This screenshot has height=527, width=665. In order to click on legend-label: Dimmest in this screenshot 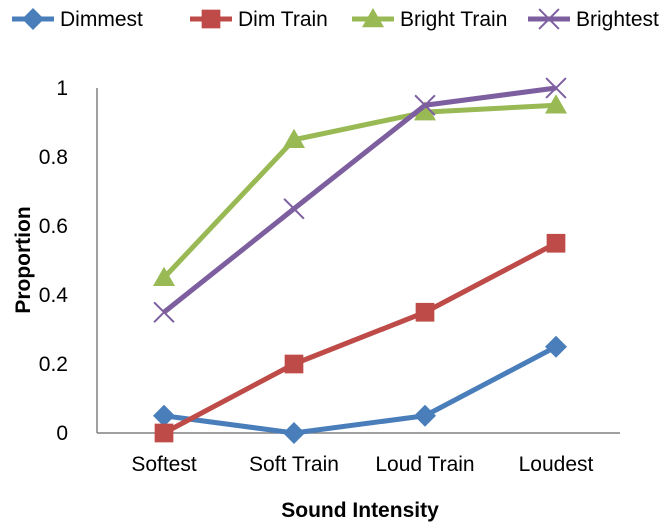, I will do `click(101, 19)`.